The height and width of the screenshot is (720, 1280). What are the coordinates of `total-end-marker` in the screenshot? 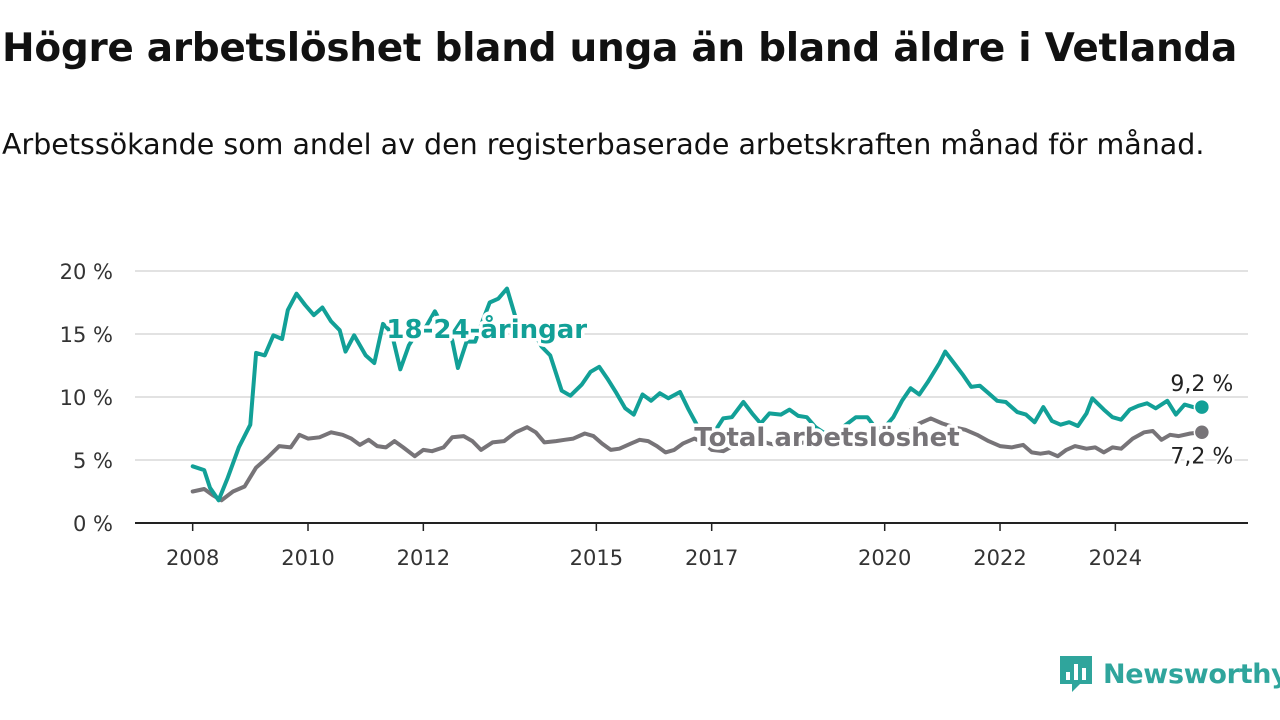 It's located at (1202, 432).